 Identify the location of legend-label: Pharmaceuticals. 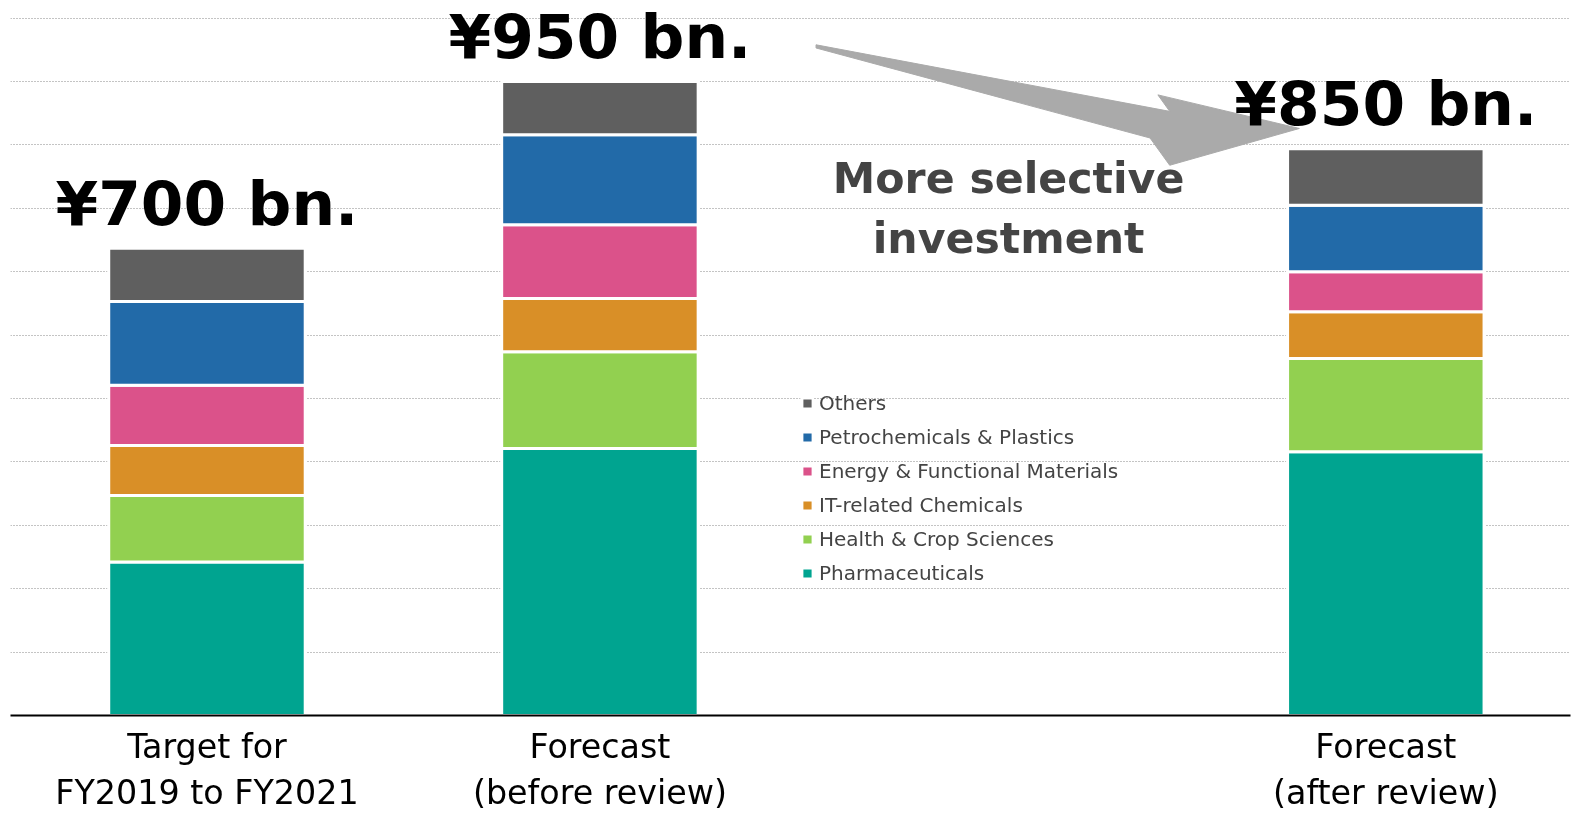
(902, 573).